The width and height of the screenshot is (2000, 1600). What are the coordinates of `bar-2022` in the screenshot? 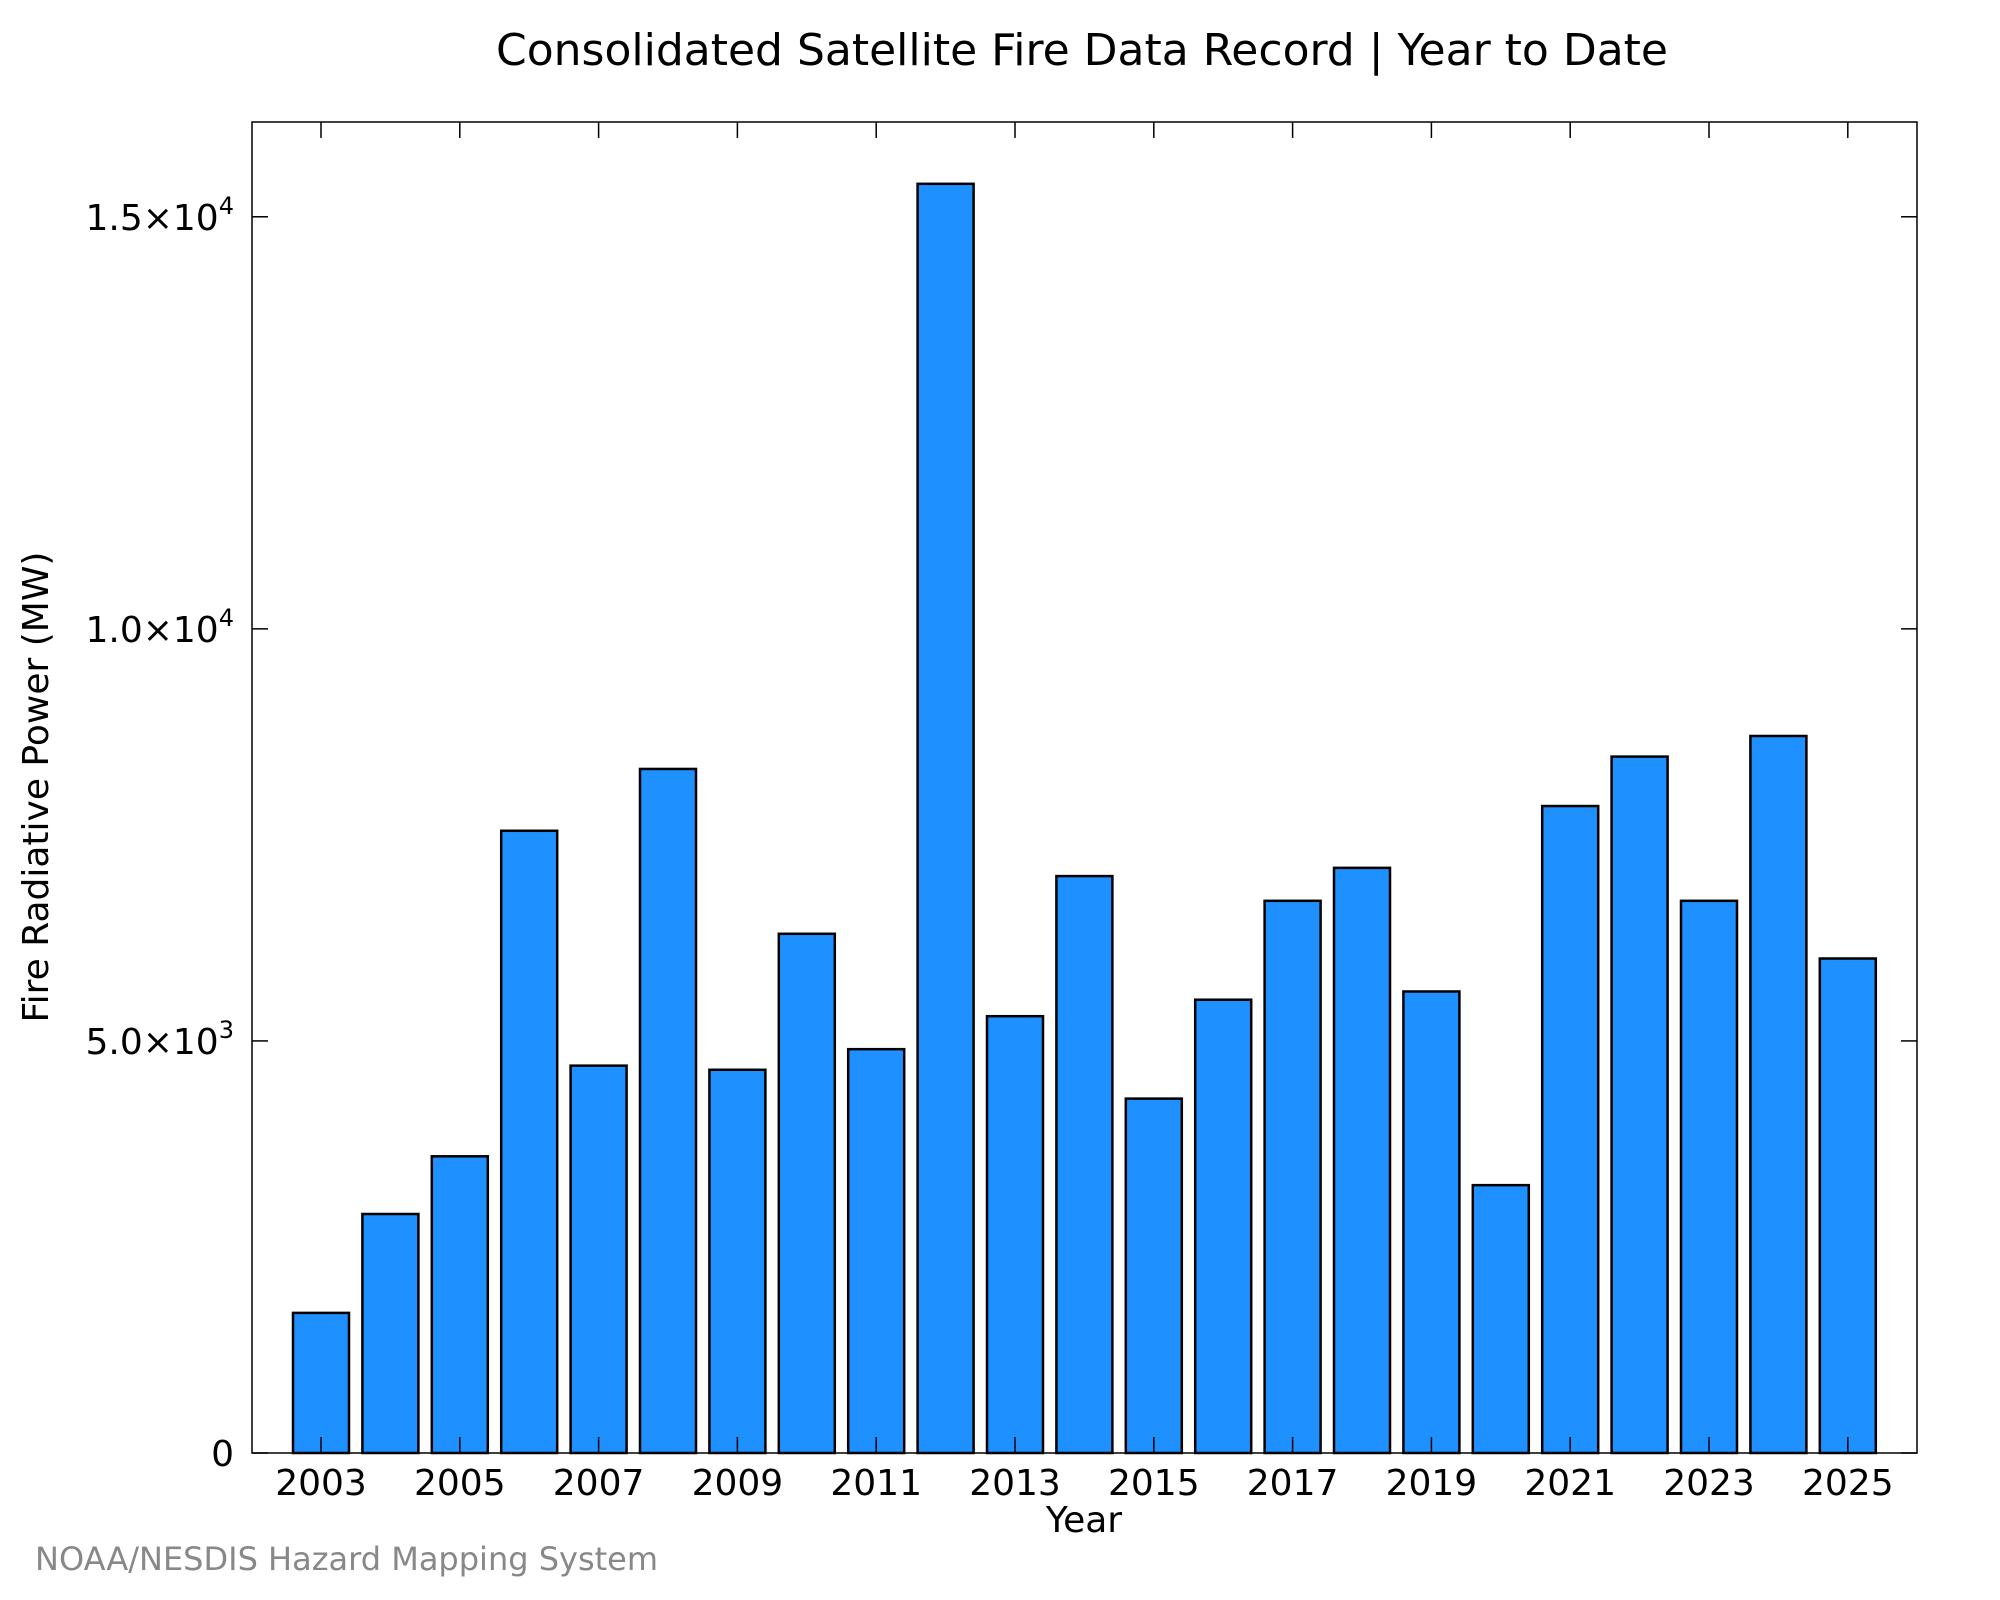 It's located at (1639, 1105).